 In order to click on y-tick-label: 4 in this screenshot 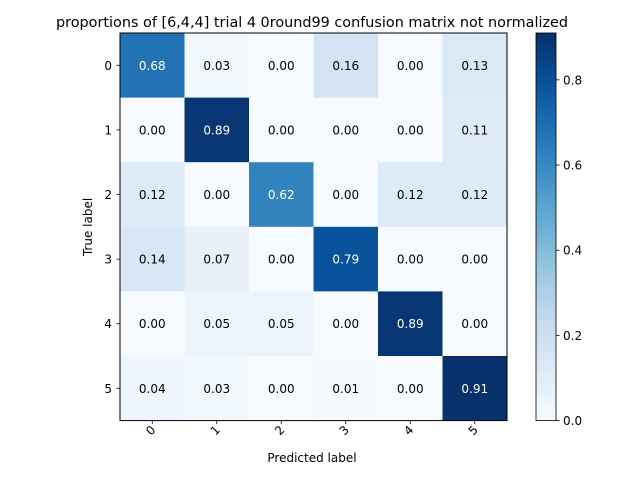, I will do `click(108, 324)`.